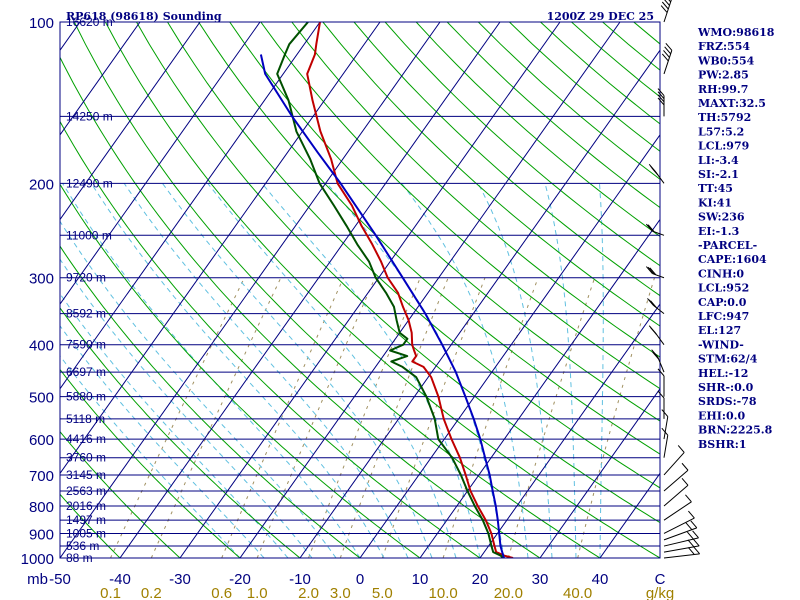  What do you see at coordinates (660, 579) in the screenshot?
I see `temperature-tick: C` at bounding box center [660, 579].